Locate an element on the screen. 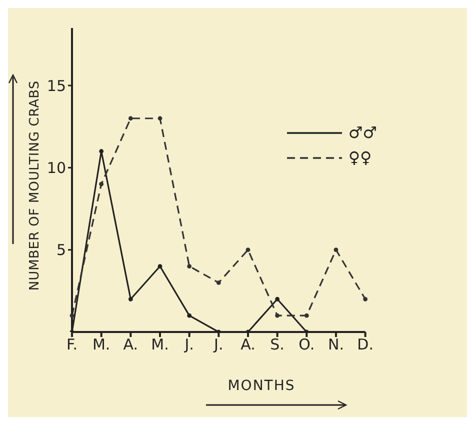 The width and height of the screenshot is (475, 425). y-tick-label: 10 is located at coordinates (56, 168).